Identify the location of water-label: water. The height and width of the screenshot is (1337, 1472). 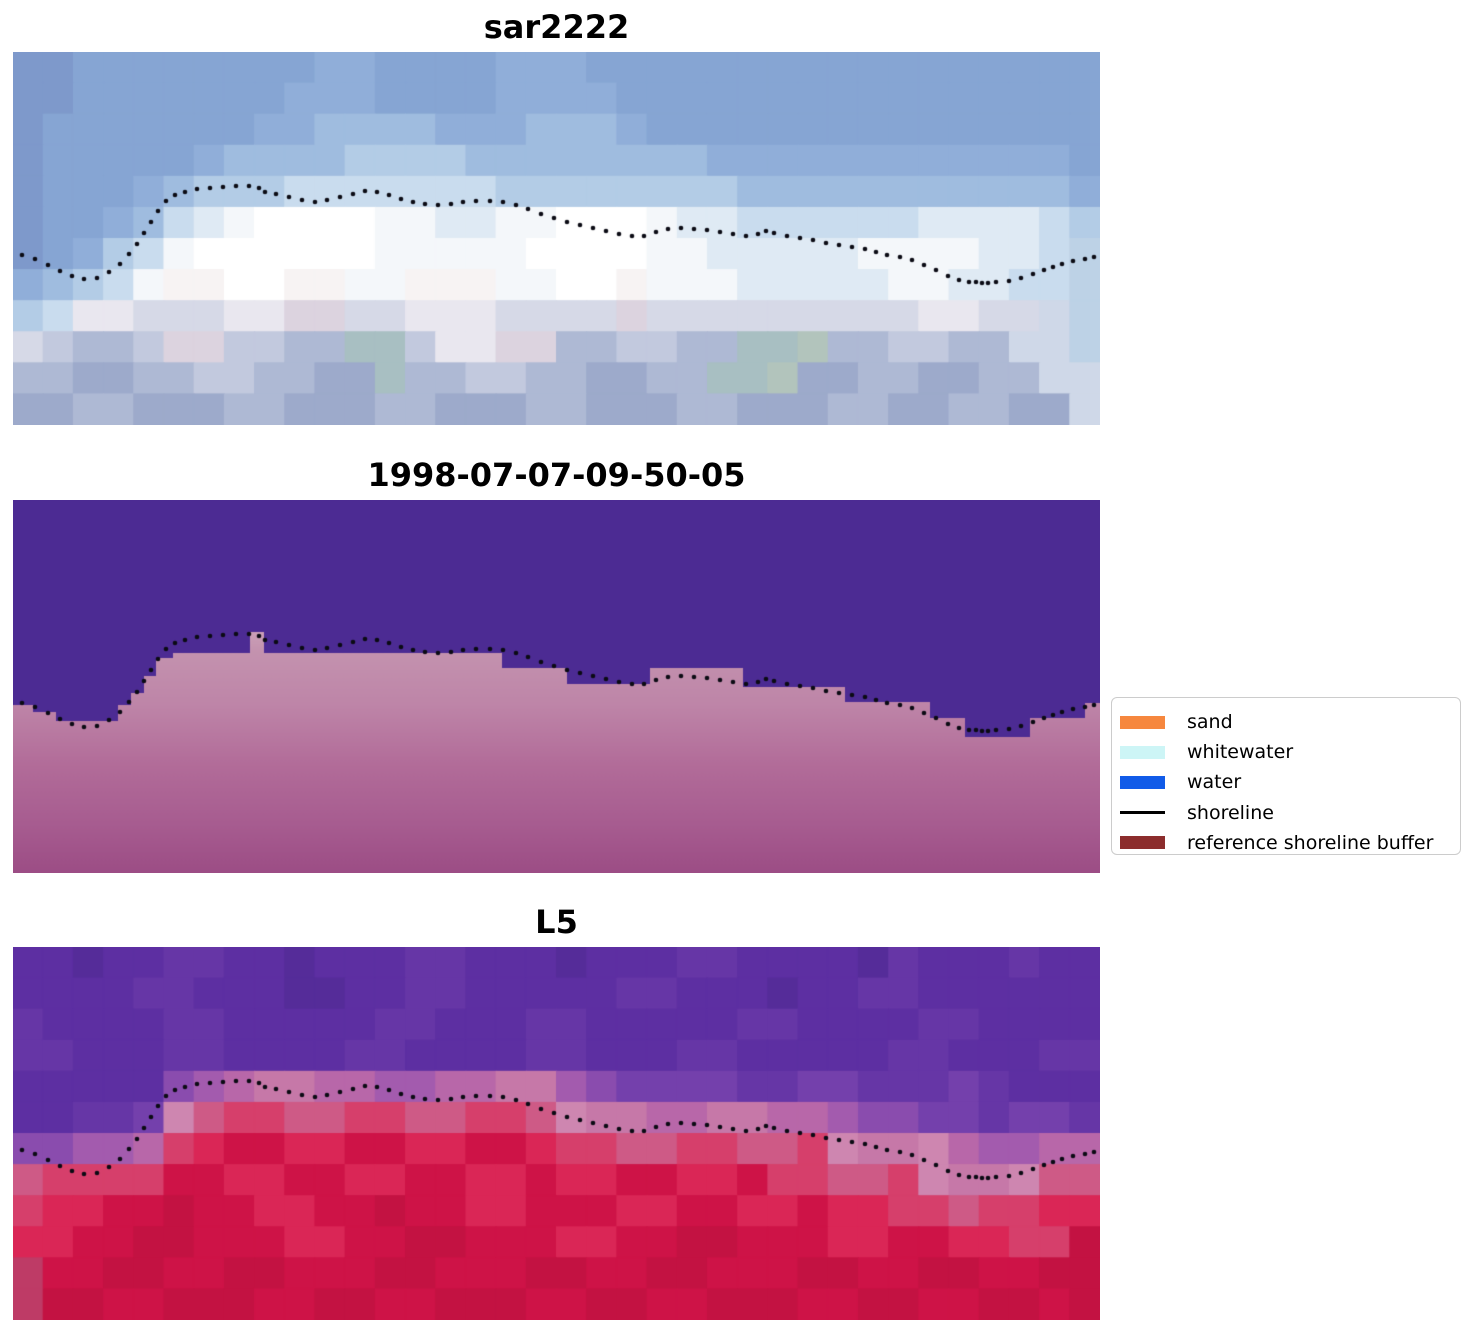
(1214, 782).